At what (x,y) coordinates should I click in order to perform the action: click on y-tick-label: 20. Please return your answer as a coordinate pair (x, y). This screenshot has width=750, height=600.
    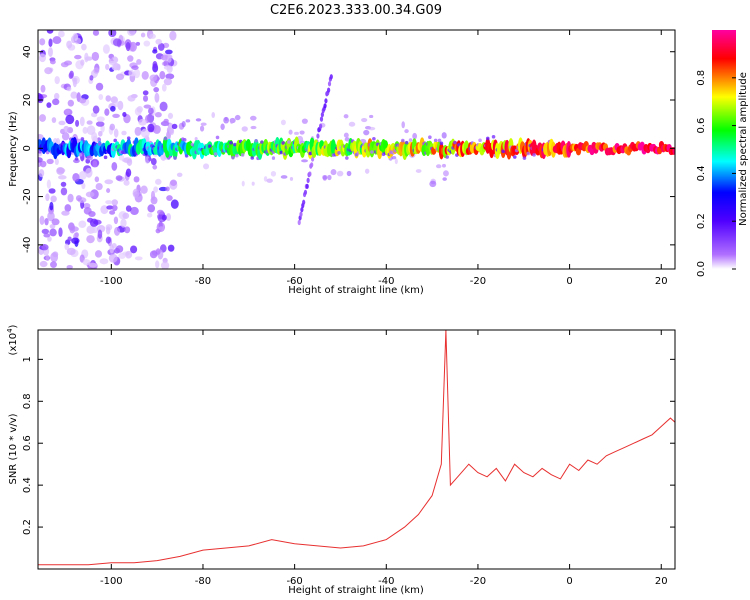
    Looking at the image, I should click on (27, 100).